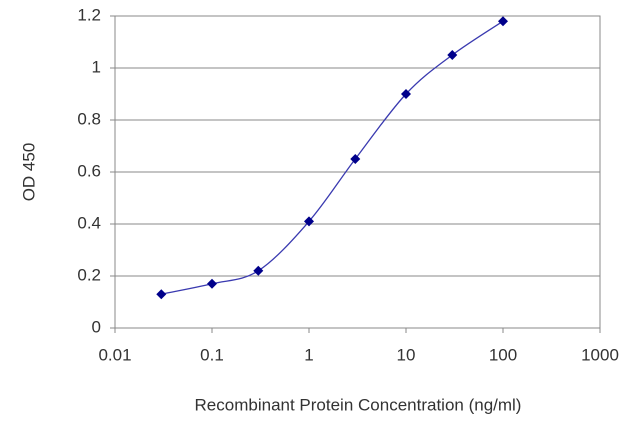 This screenshot has height=427, width=640. Describe the element at coordinates (600, 354) in the screenshot. I see `x-tick-label: 1000` at that location.